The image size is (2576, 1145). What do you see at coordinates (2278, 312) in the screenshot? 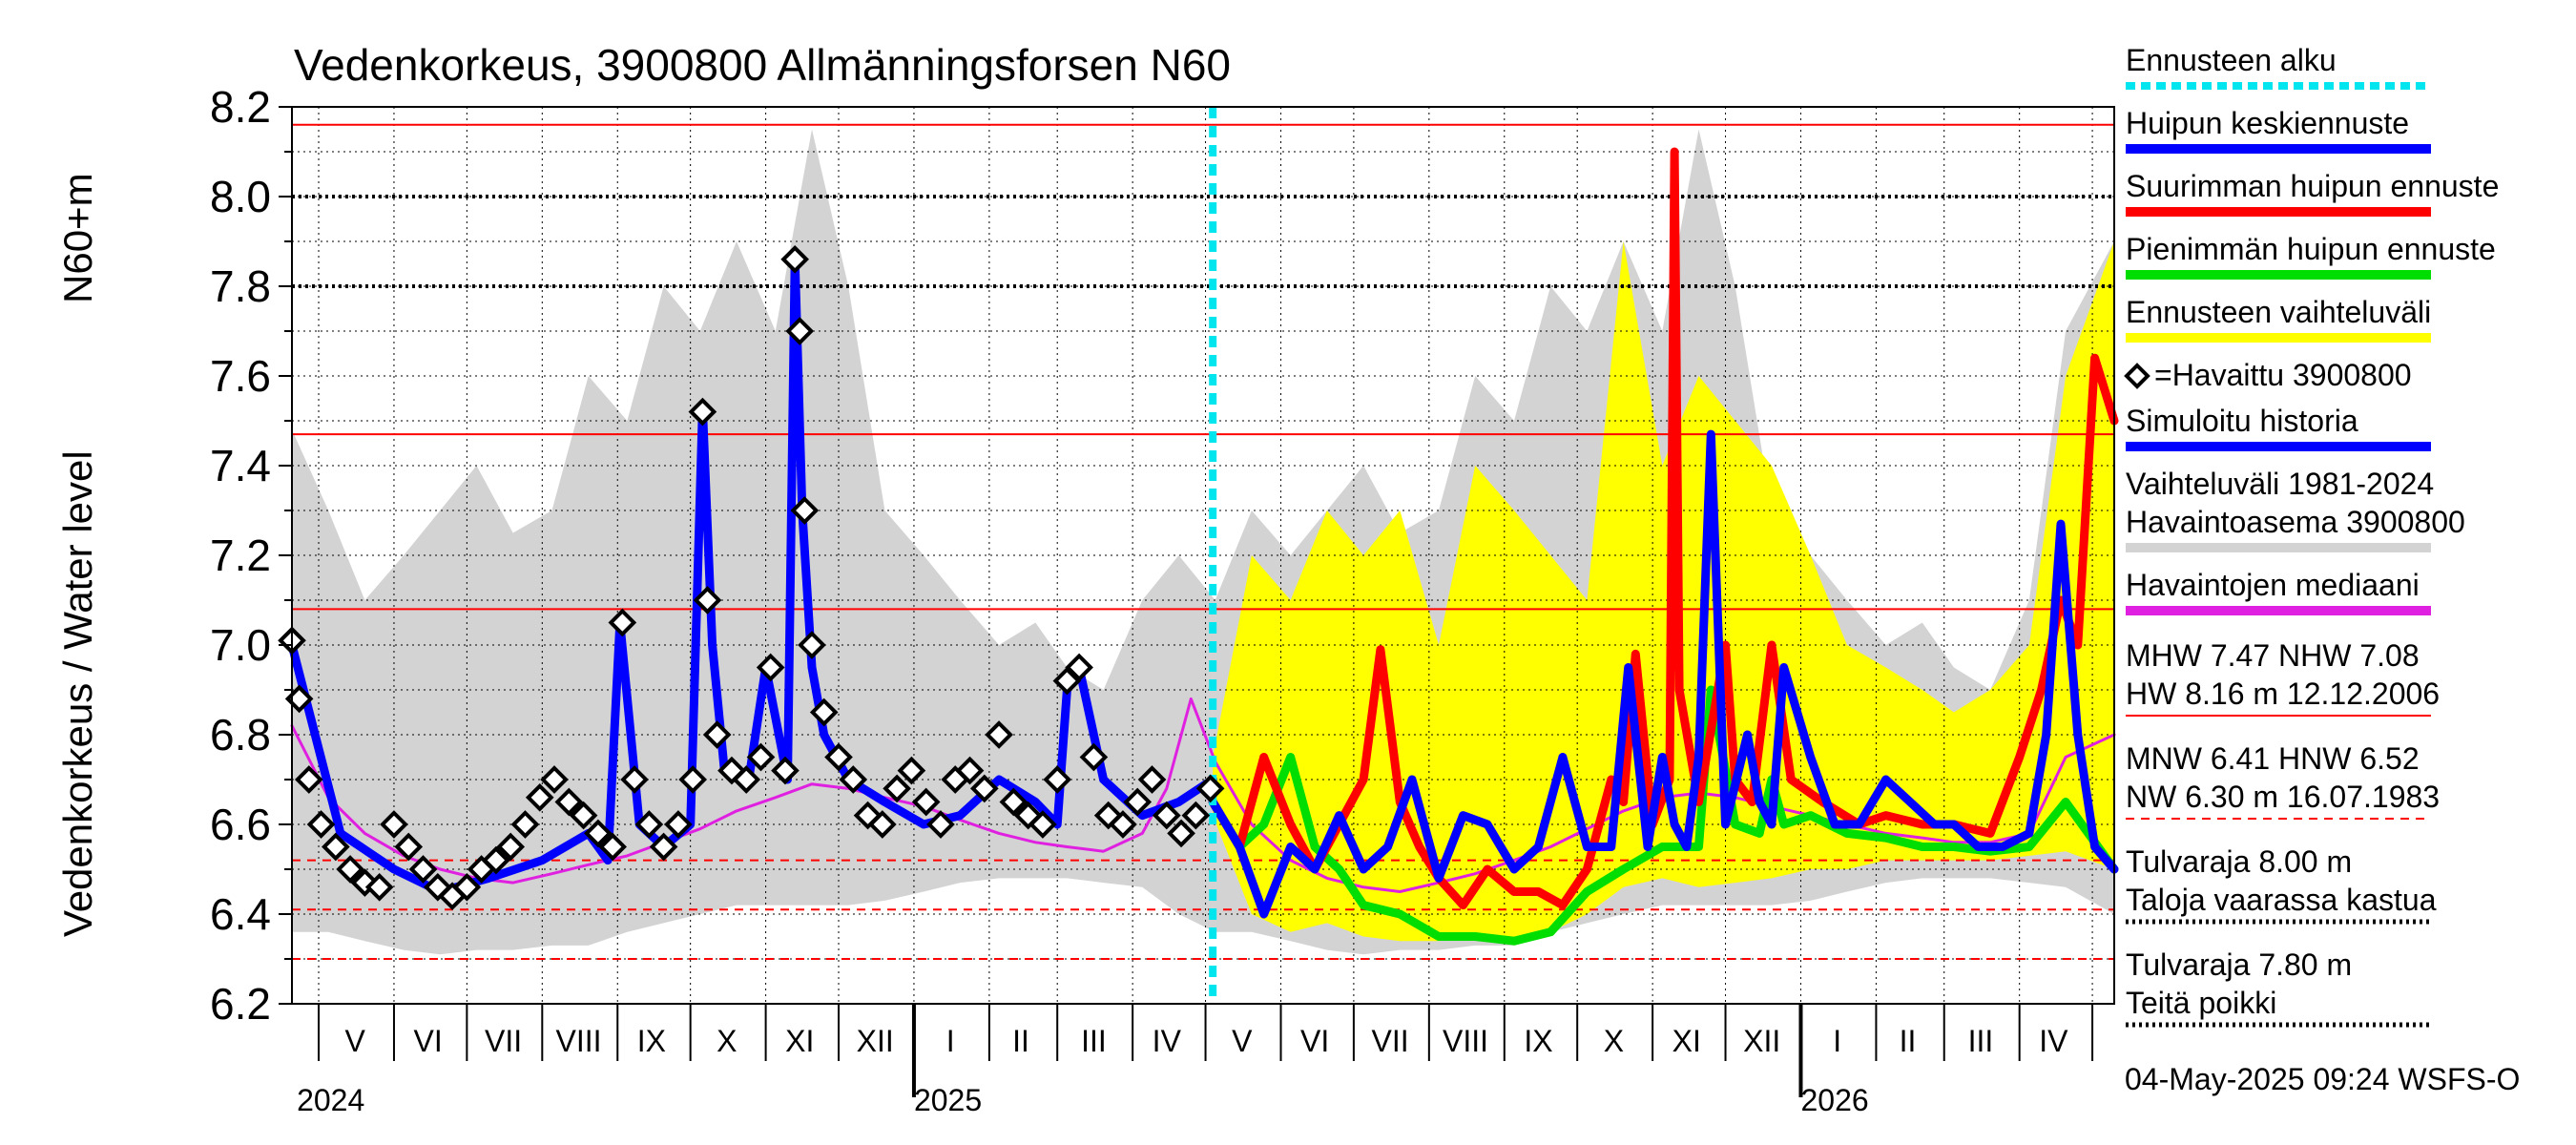
I see `legend-label: Ennusteen vaihteluväli` at bounding box center [2278, 312].